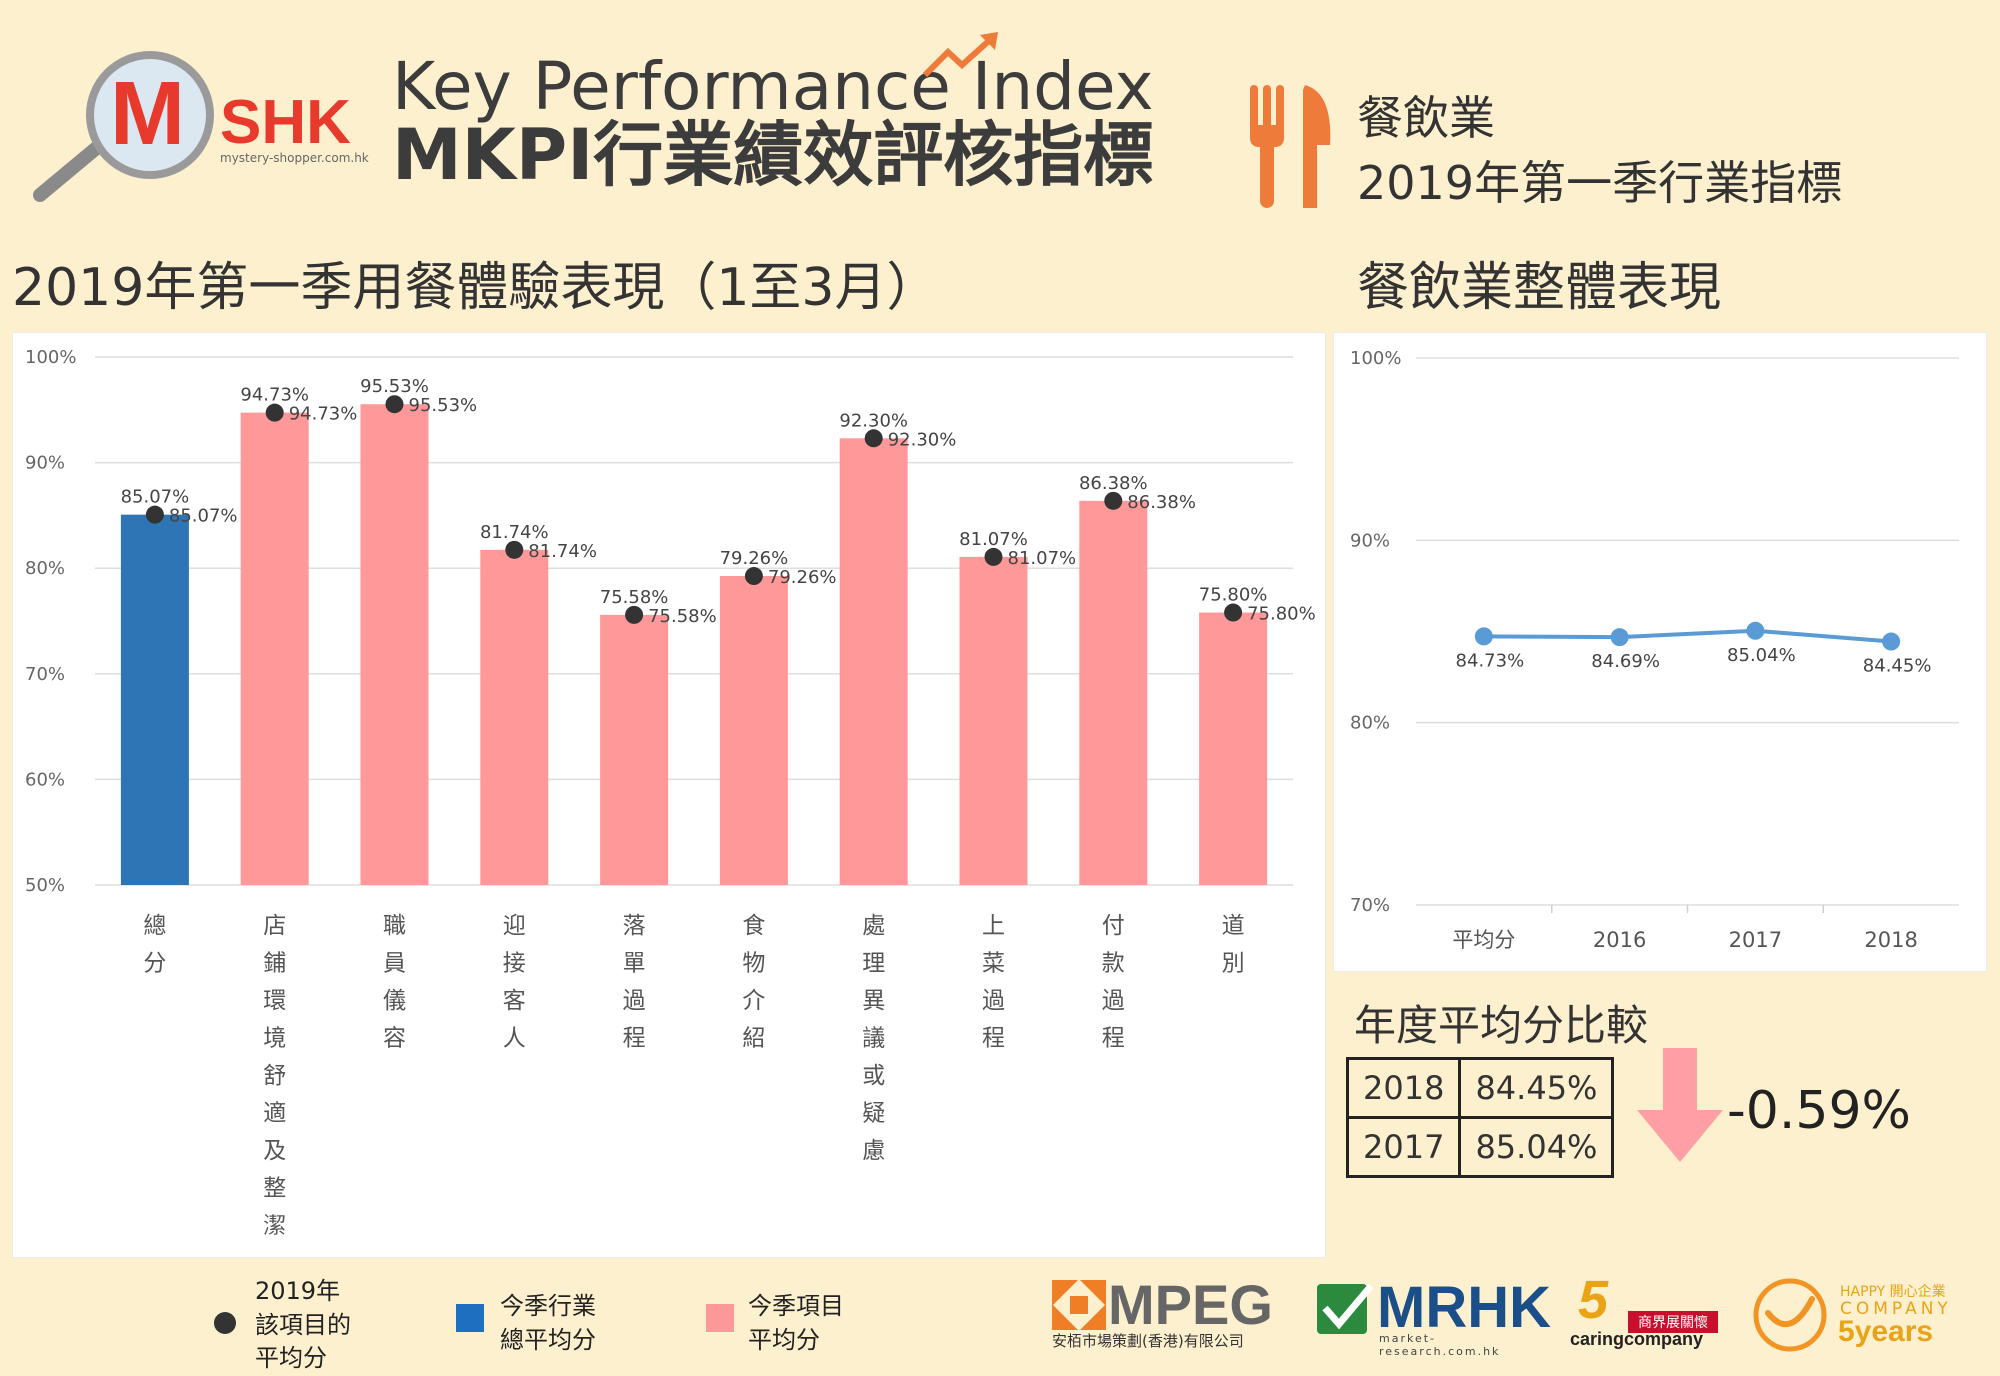 The width and height of the screenshot is (2000, 1376). What do you see at coordinates (1233, 964) in the screenshot?
I see `x-tick-label: 別` at bounding box center [1233, 964].